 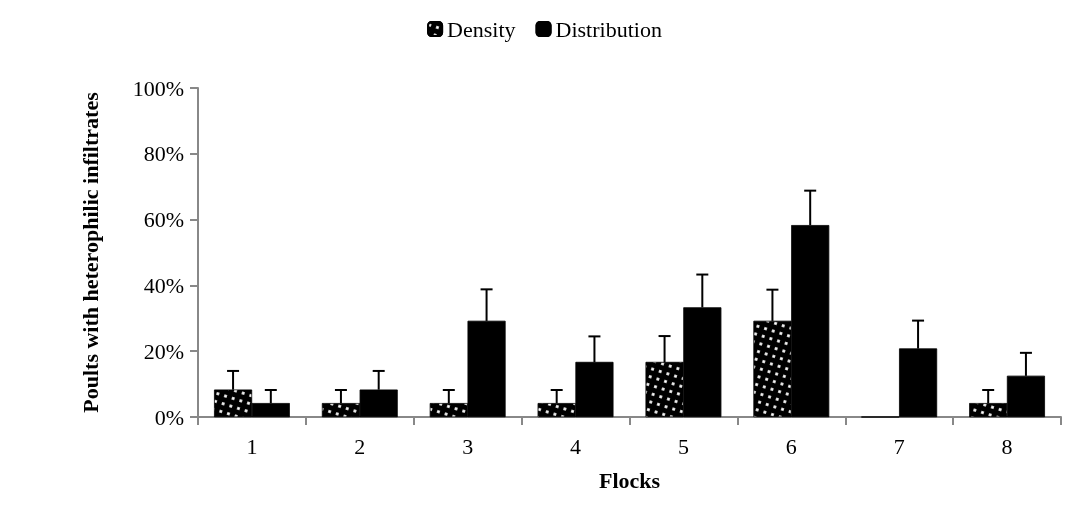 What do you see at coordinates (252, 446) in the screenshot?
I see `x-tick-label: 1` at bounding box center [252, 446].